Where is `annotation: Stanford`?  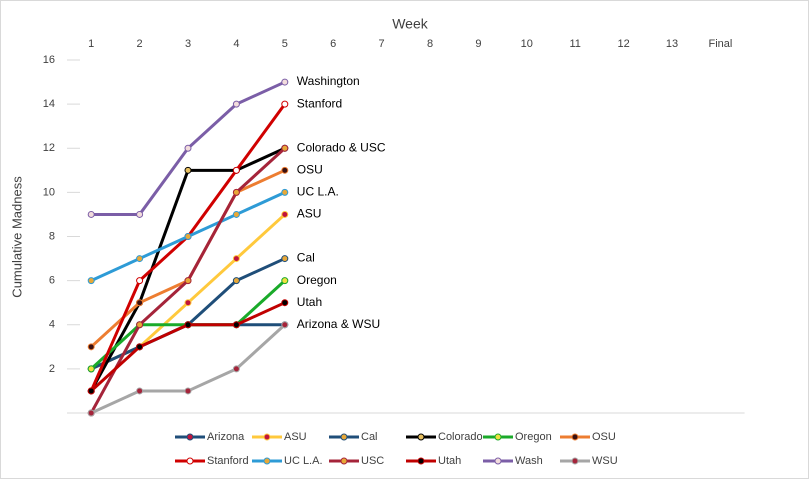
annotation: Stanford is located at coordinates (319, 103).